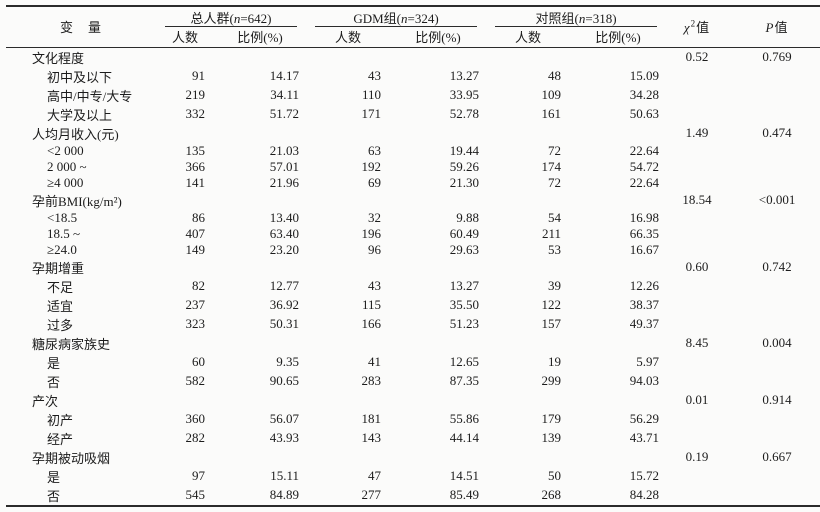 This screenshot has width=820, height=512. What do you see at coordinates (60, 420) in the screenshot?
I see `row-label: 初产` at bounding box center [60, 420].